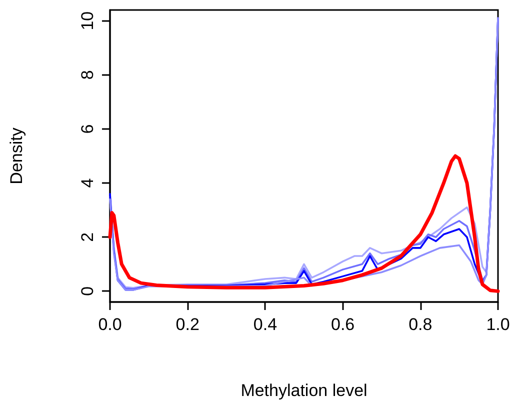  I want to click on x-tick-label: 0.0, so click(110, 324).